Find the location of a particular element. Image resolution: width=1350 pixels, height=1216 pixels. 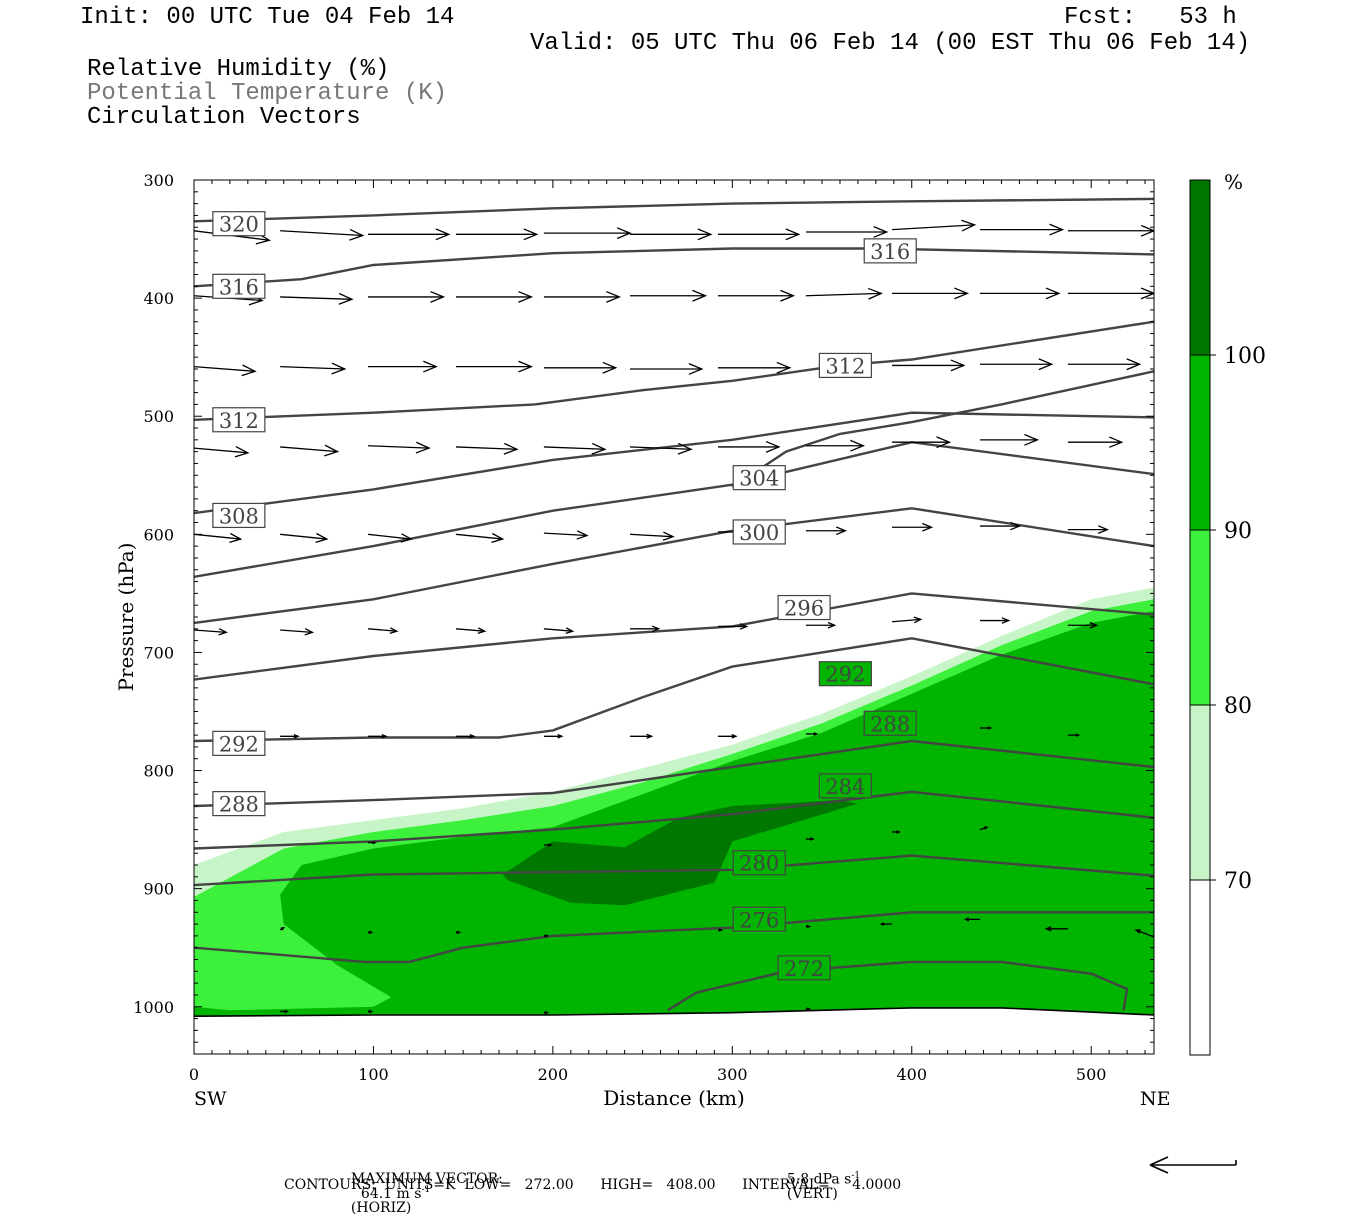

isentrope-label-text: 316 is located at coordinates (239, 287).